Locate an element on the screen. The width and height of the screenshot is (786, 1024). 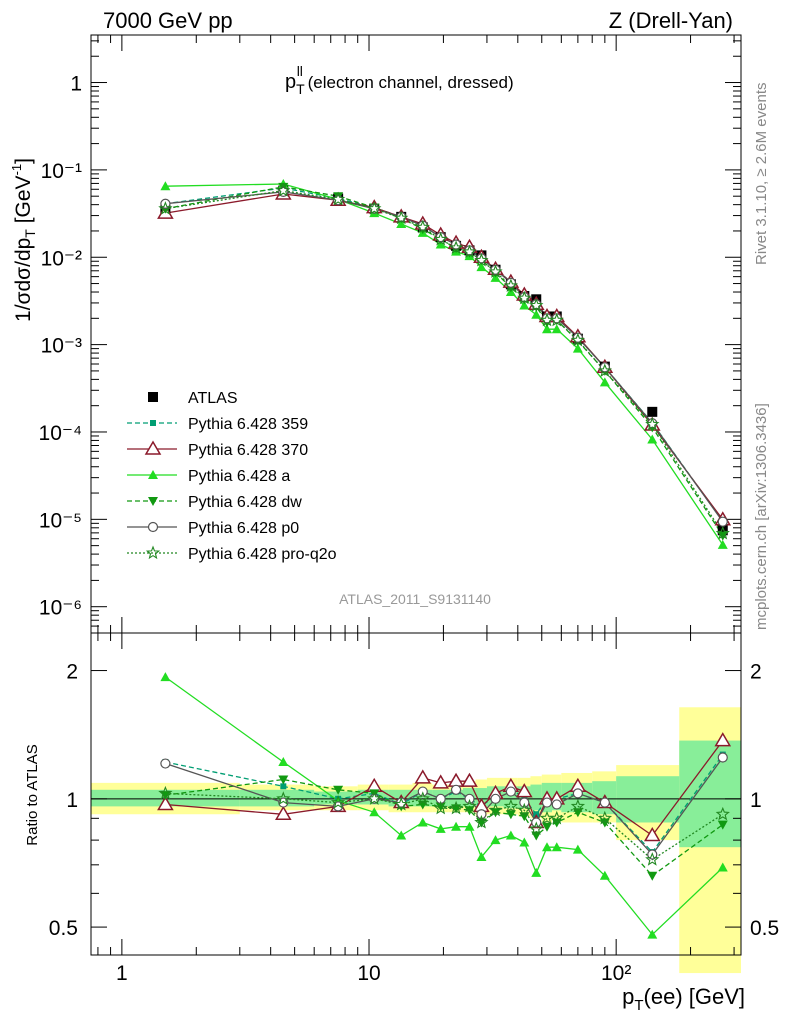
analysis-id: ATLAS_2011_S9131140 is located at coordinates (415, 599).